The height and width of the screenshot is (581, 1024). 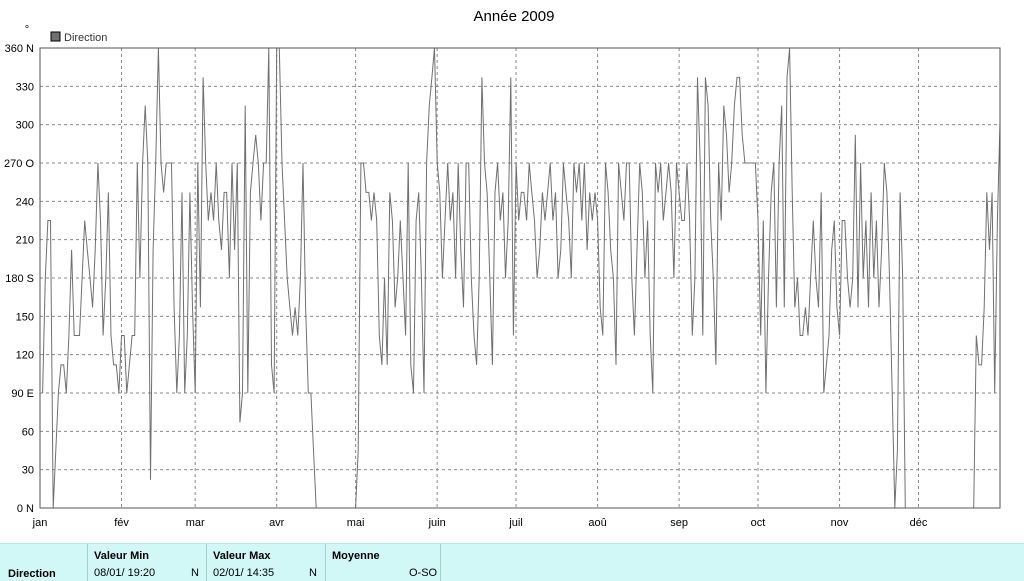 I want to click on x-tick-label: juil, so click(x=515, y=523).